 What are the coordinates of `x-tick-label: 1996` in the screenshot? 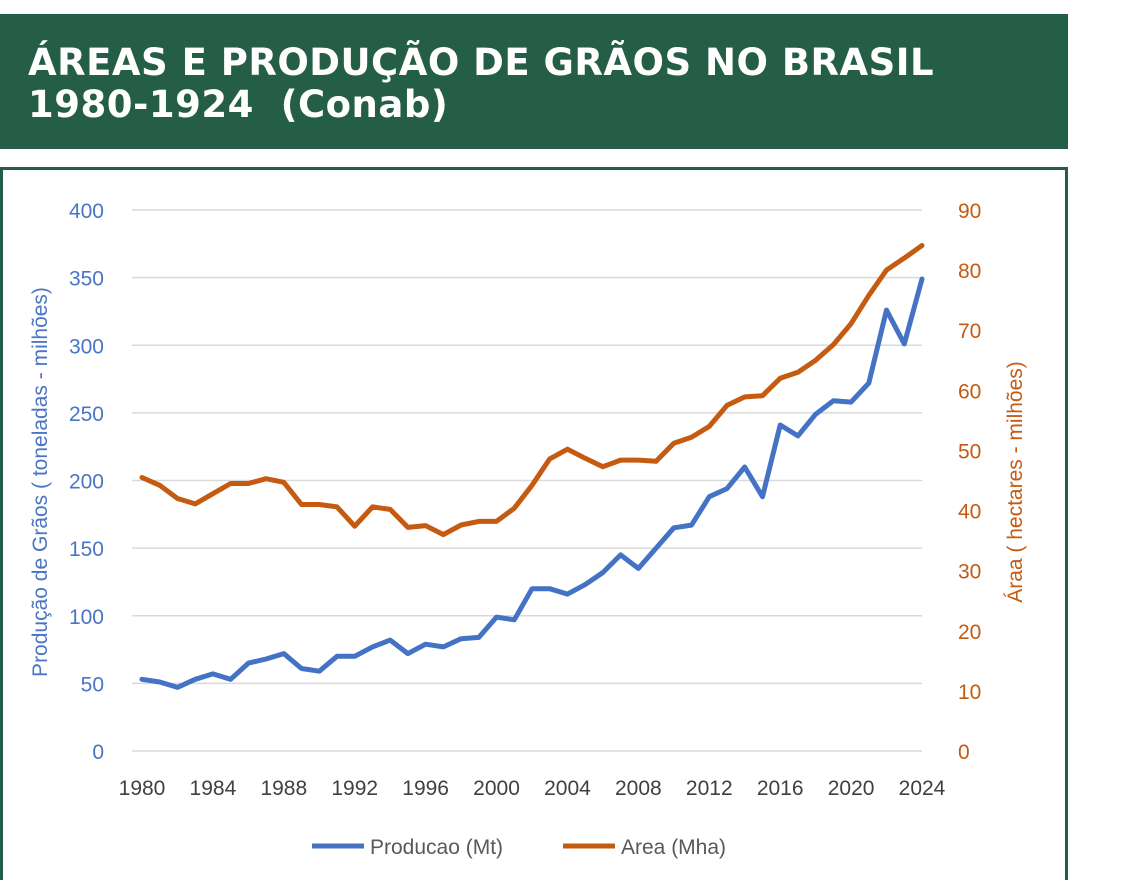 It's located at (425, 788).